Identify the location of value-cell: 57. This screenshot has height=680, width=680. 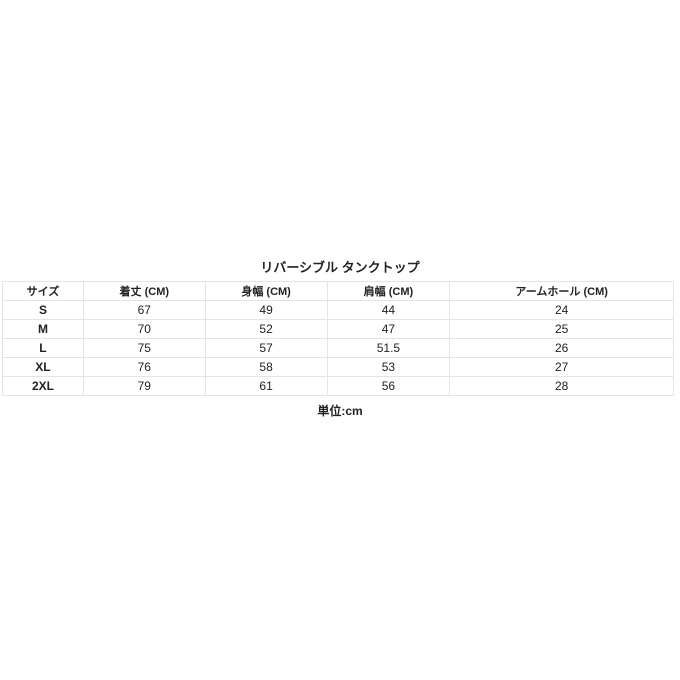
(266, 348).